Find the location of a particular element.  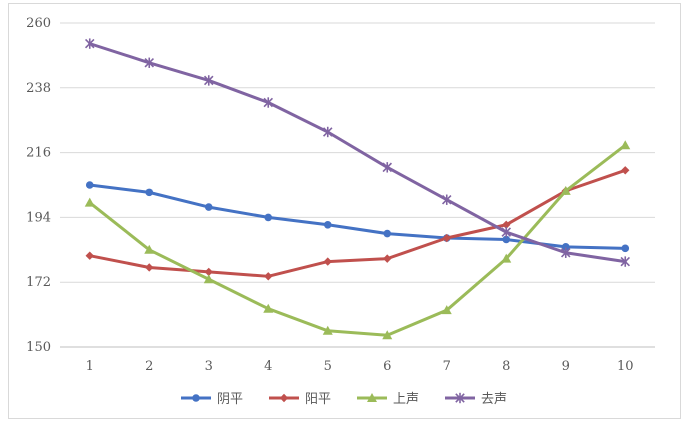

legend-item-4: 去声 is located at coordinates (476, 399).